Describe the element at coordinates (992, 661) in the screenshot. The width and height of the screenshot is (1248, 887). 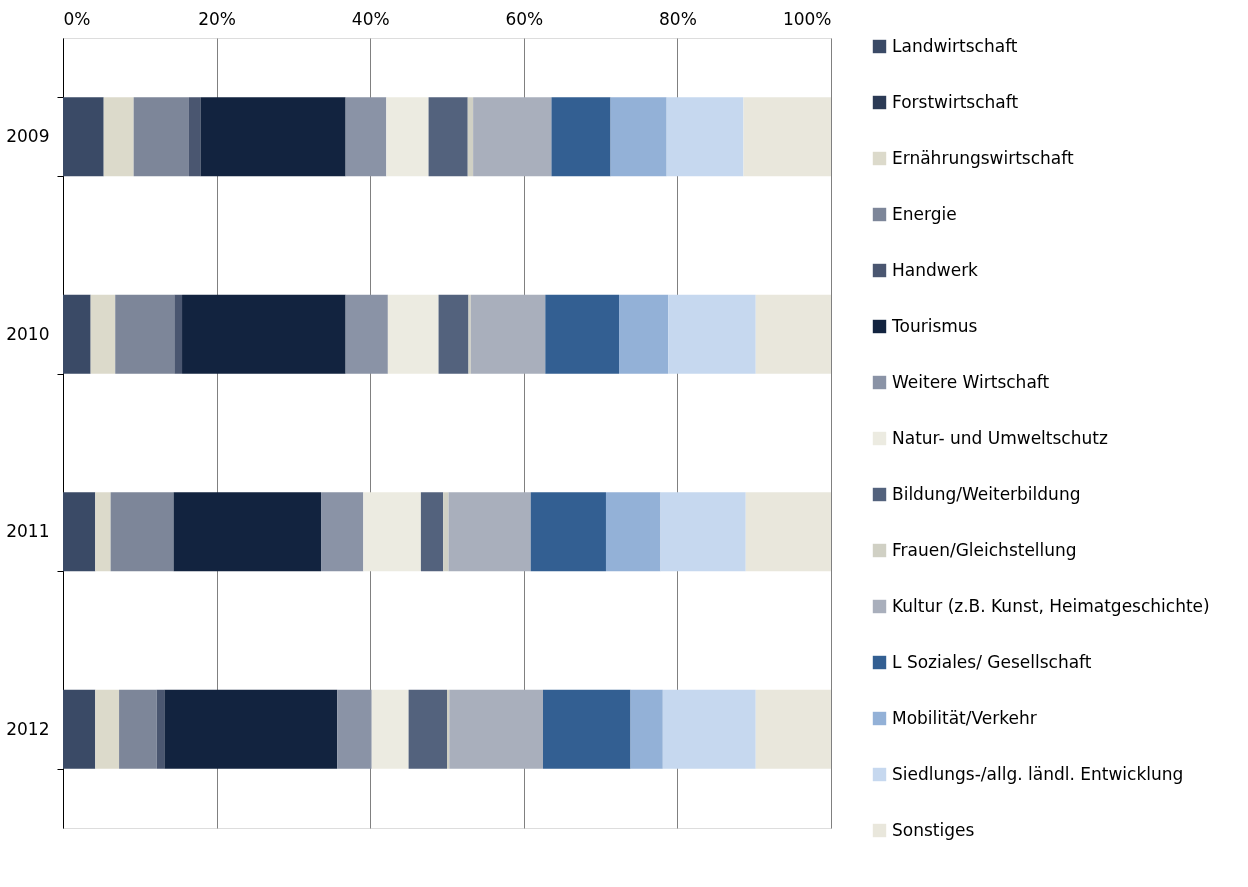
I see `legend-label: L Soziales/ Gesellschaft` at that location.